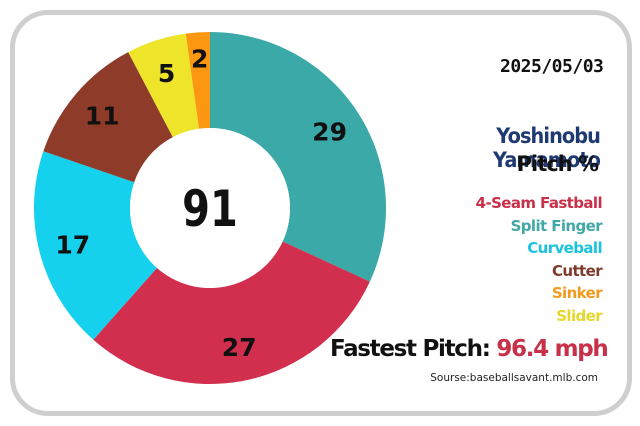 The height and width of the screenshot is (426, 640). Describe the element at coordinates (579, 315) in the screenshot. I see `legend-item-slider: Slider` at that location.